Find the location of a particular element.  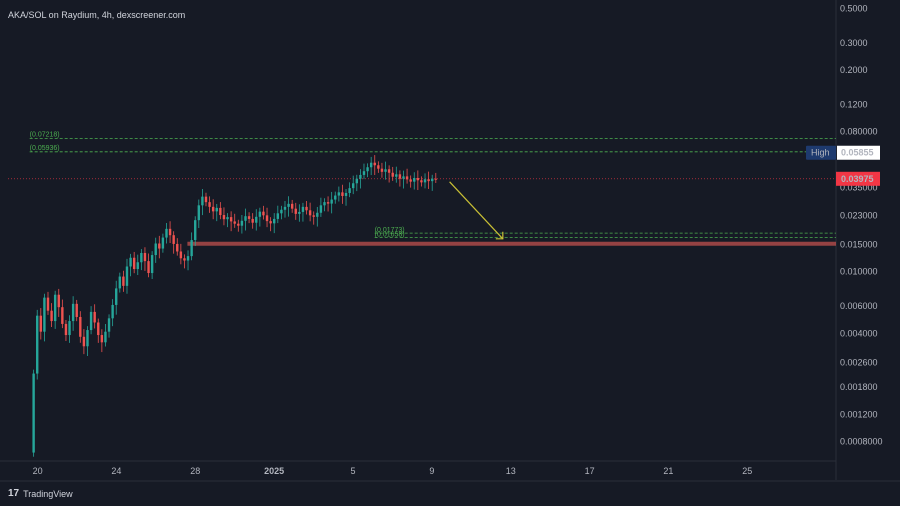

last-price-badge is located at coordinates (858, 178).